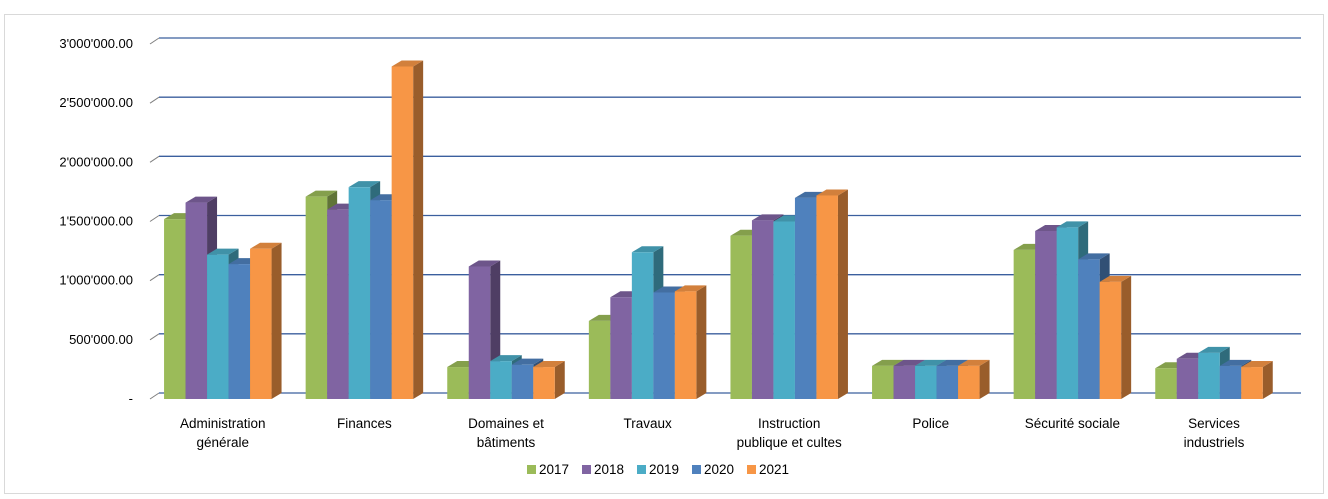  Describe the element at coordinates (506, 433) in the screenshot. I see `x-category-label: Domaines et bâtiments` at that location.